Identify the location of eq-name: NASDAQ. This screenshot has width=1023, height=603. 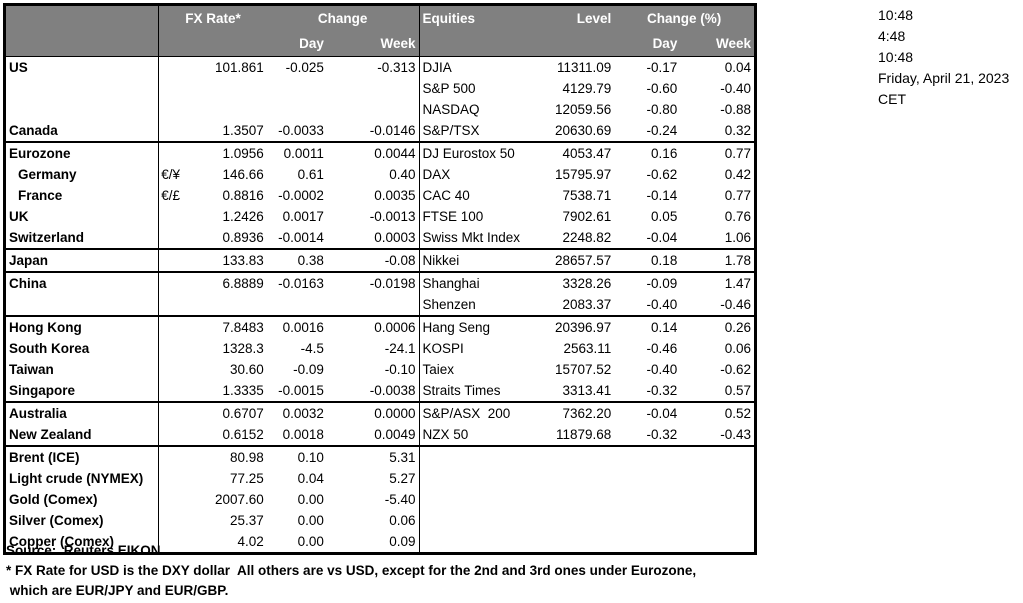
(475, 109).